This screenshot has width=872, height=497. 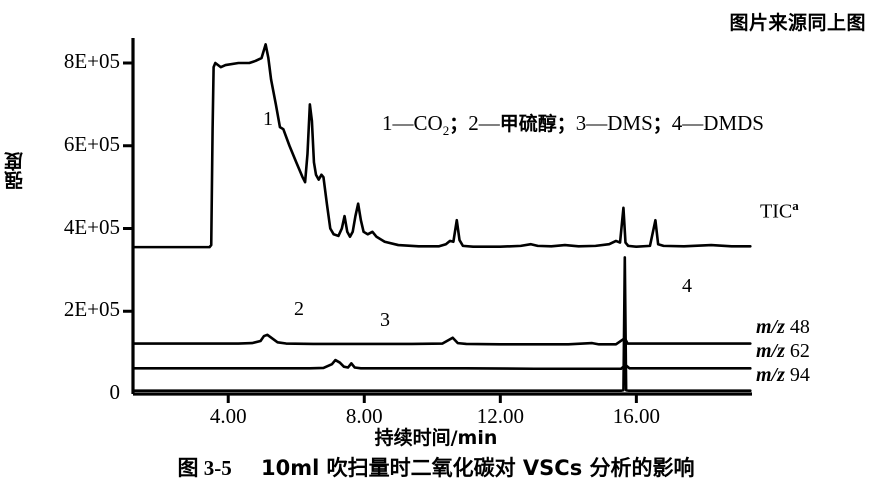 What do you see at coordinates (687, 286) in the screenshot?
I see `peak-label-4: 4` at bounding box center [687, 286].